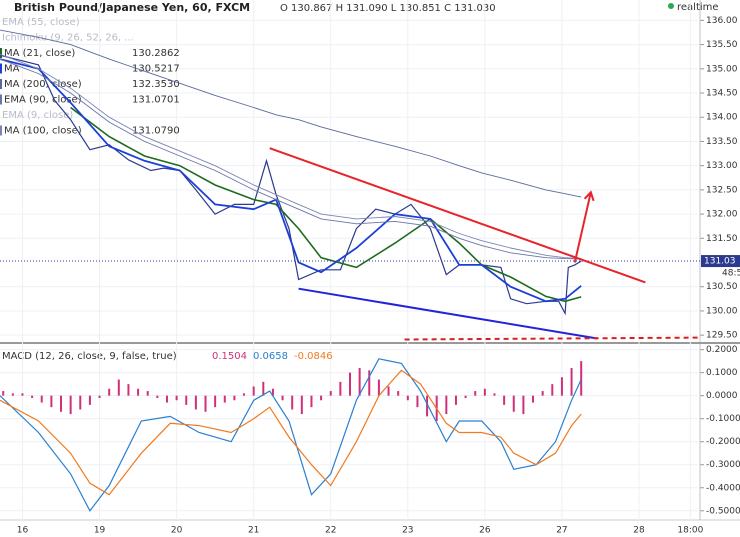 The image size is (740, 537). Describe the element at coordinates (722, 373) in the screenshot. I see `y-tick-label: 0.1000` at that location.